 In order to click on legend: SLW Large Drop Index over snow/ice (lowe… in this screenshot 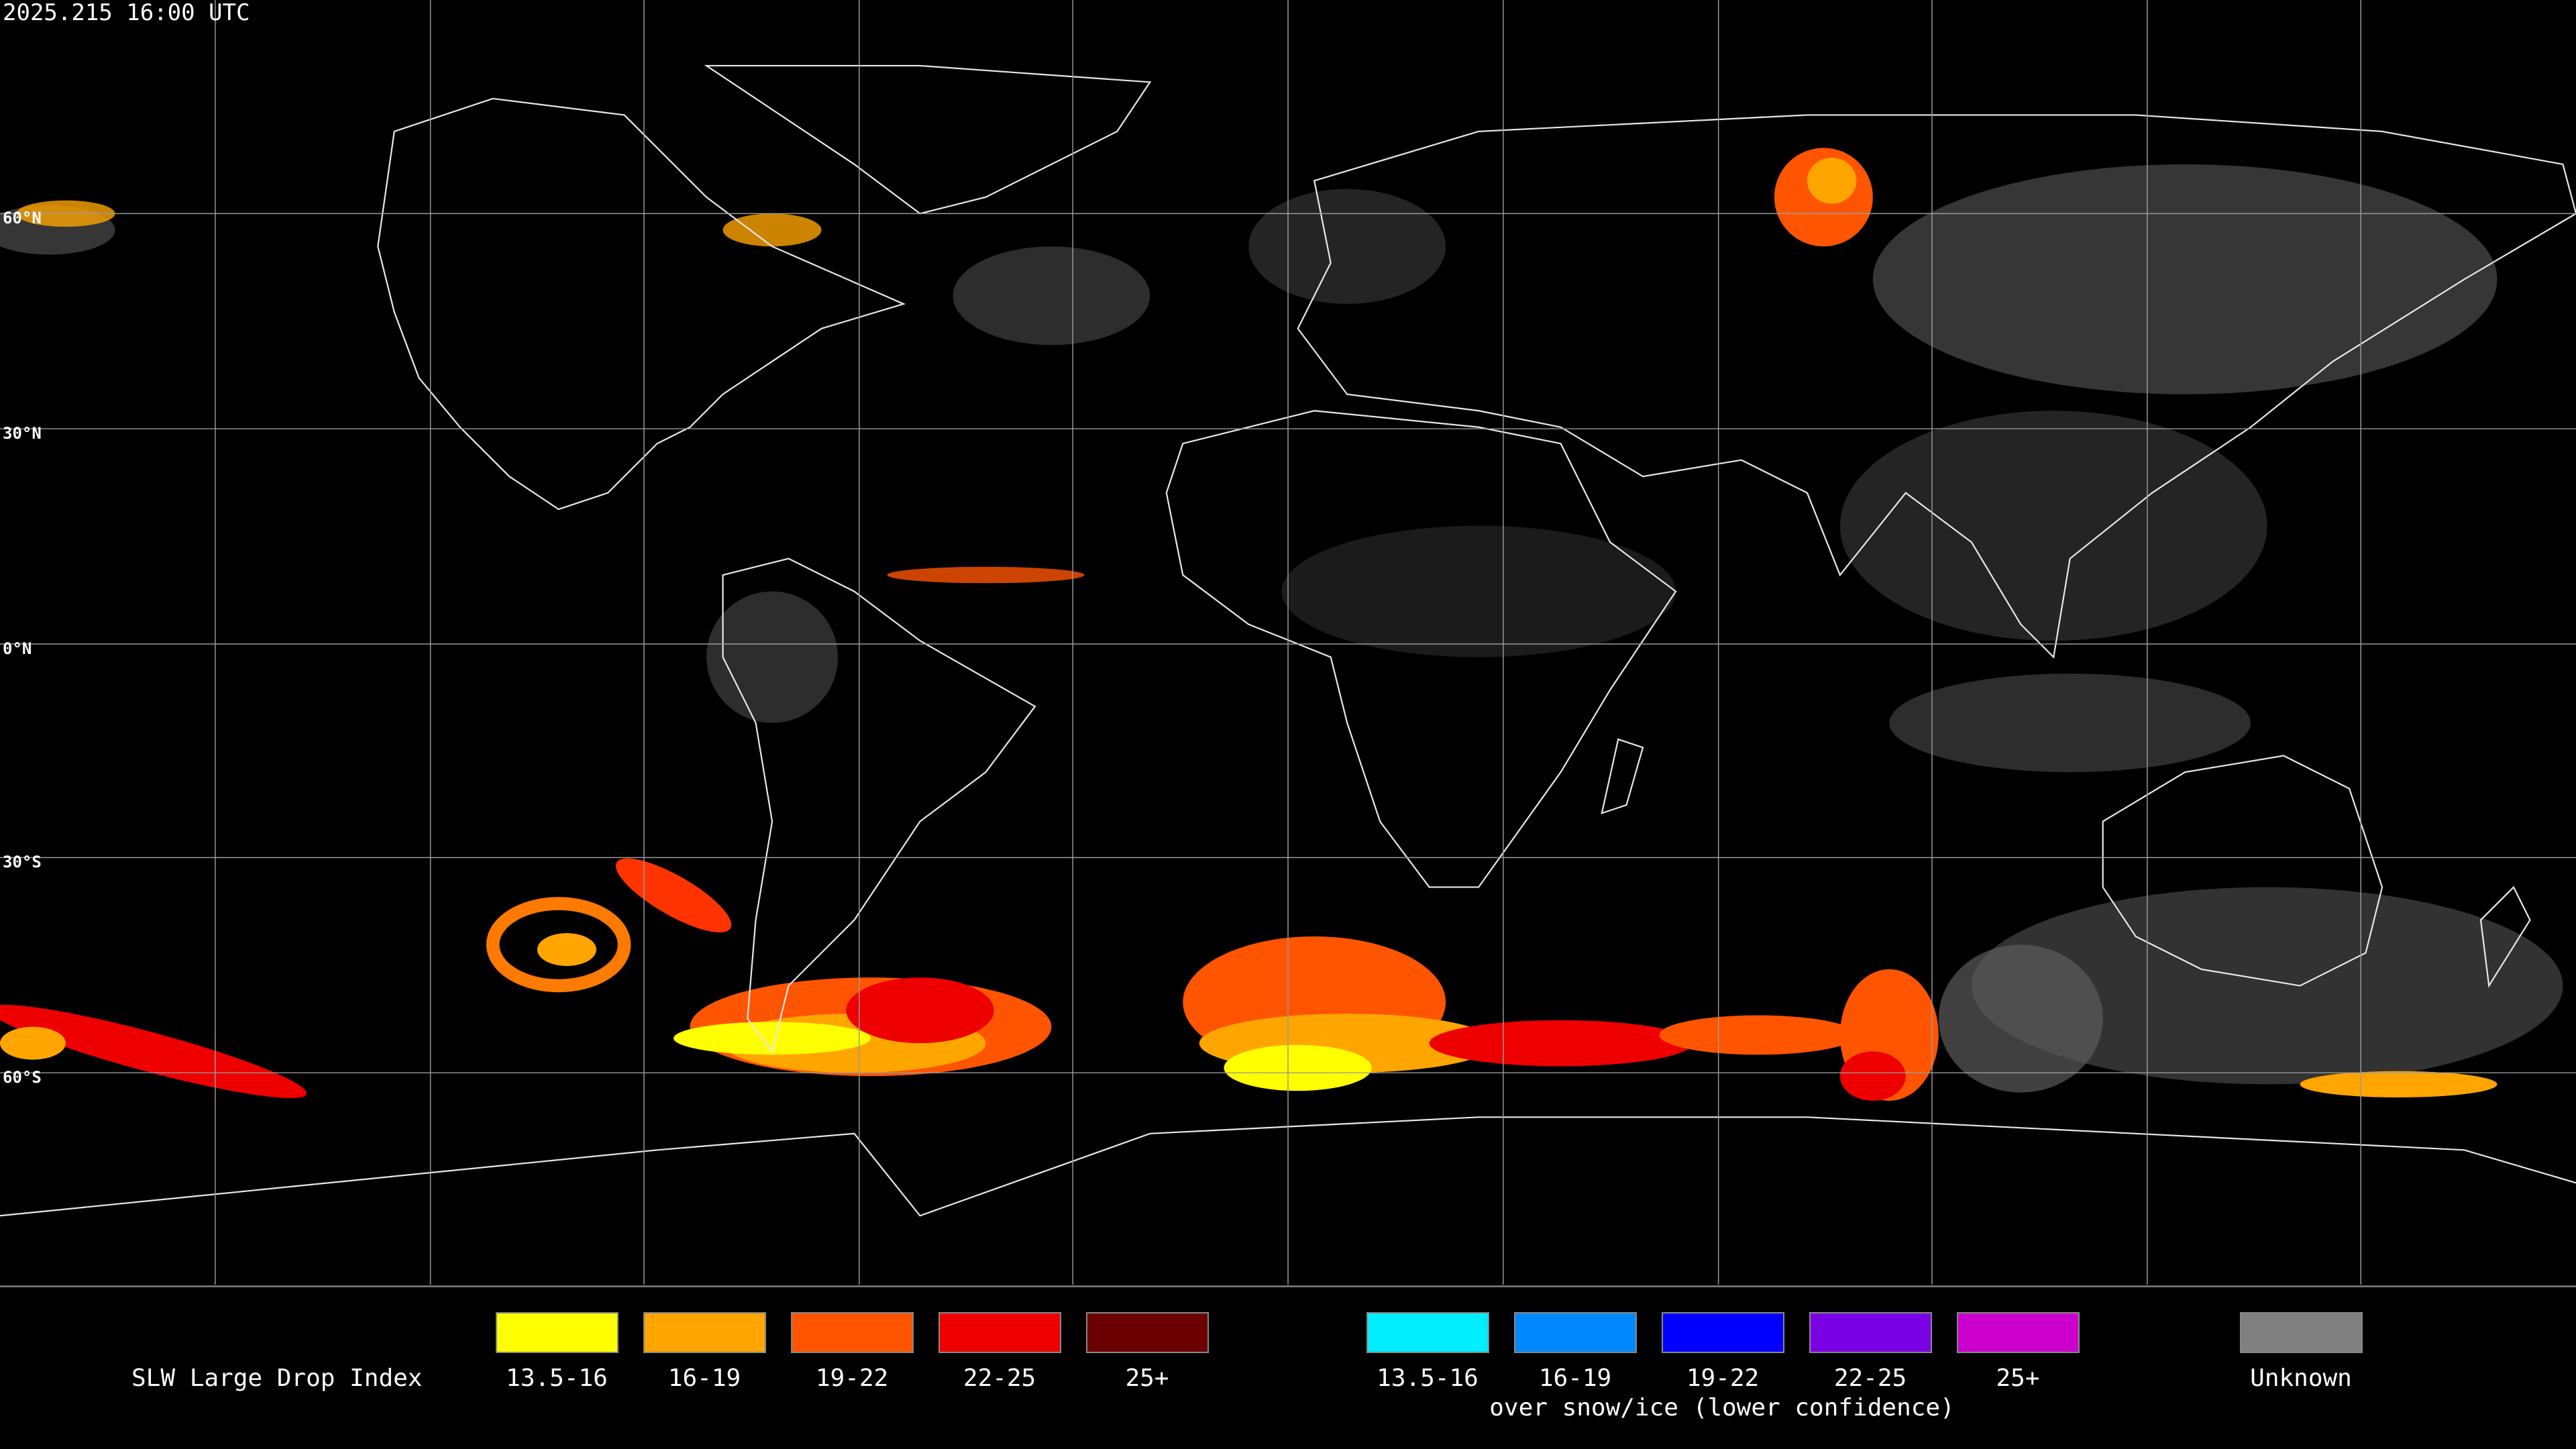, I will do `click(1247, 1366)`.